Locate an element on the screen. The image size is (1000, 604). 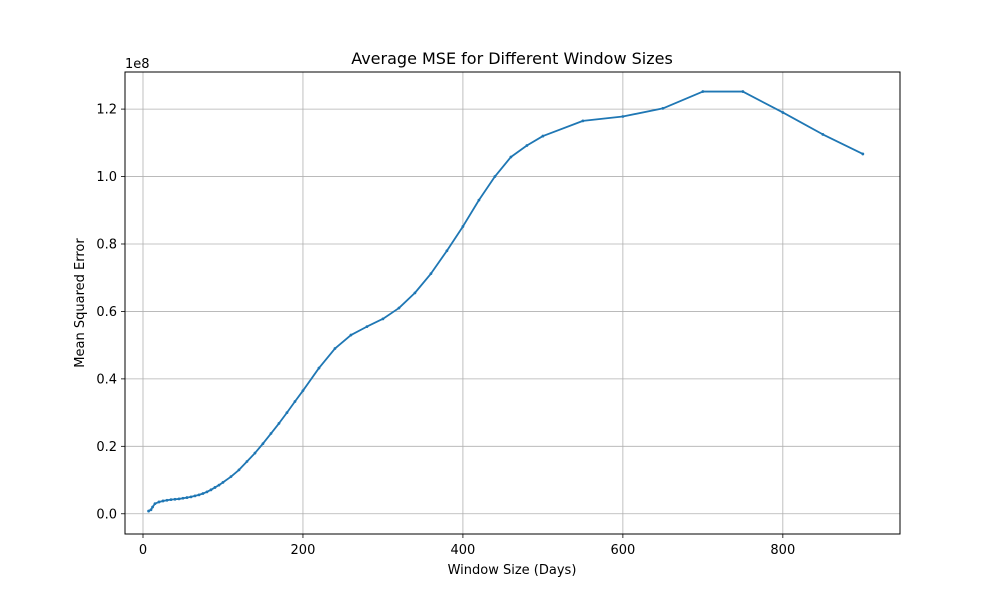
chart-title: Average MSE for Different Window Sizes is located at coordinates (512, 58).